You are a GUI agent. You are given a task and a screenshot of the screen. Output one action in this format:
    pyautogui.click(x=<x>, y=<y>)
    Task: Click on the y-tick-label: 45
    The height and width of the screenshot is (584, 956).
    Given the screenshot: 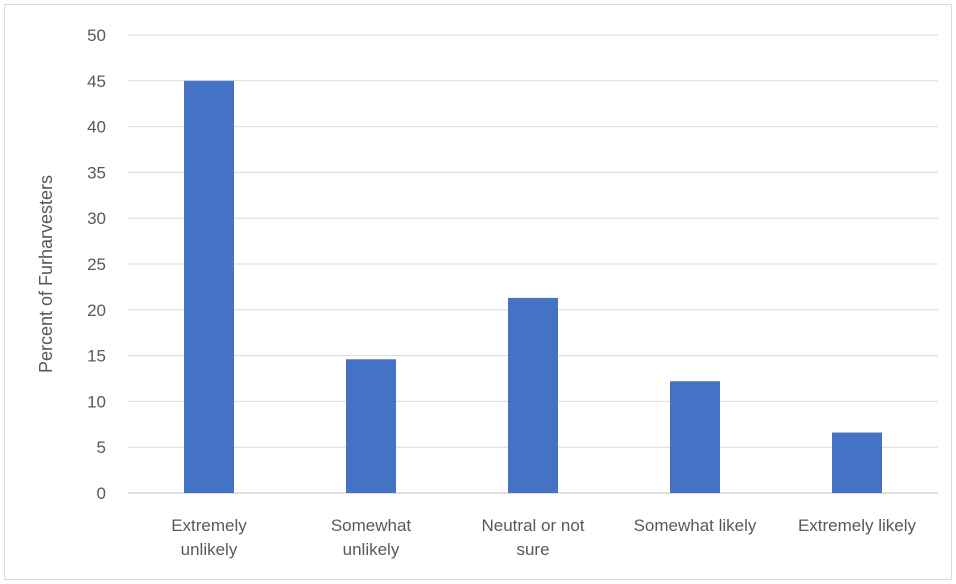 What is the action you would take?
    pyautogui.click(x=96, y=81)
    